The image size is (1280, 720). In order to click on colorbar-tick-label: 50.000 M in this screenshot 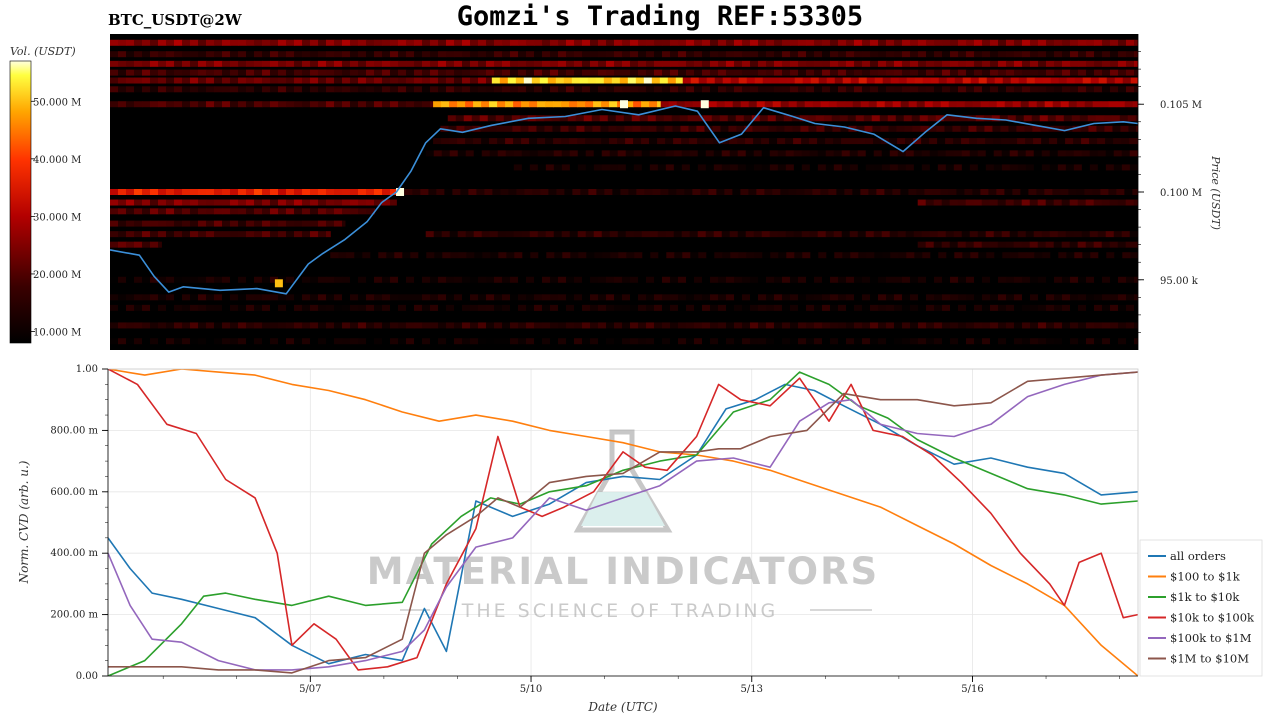, I will do `click(57, 102)`.